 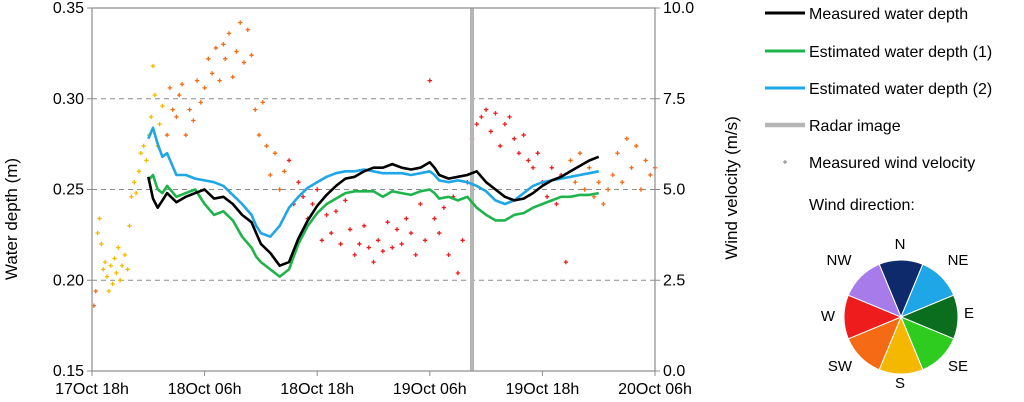 What do you see at coordinates (11, 219) in the screenshot?
I see `y-axis-left-label: Water depth (m)` at bounding box center [11, 219].